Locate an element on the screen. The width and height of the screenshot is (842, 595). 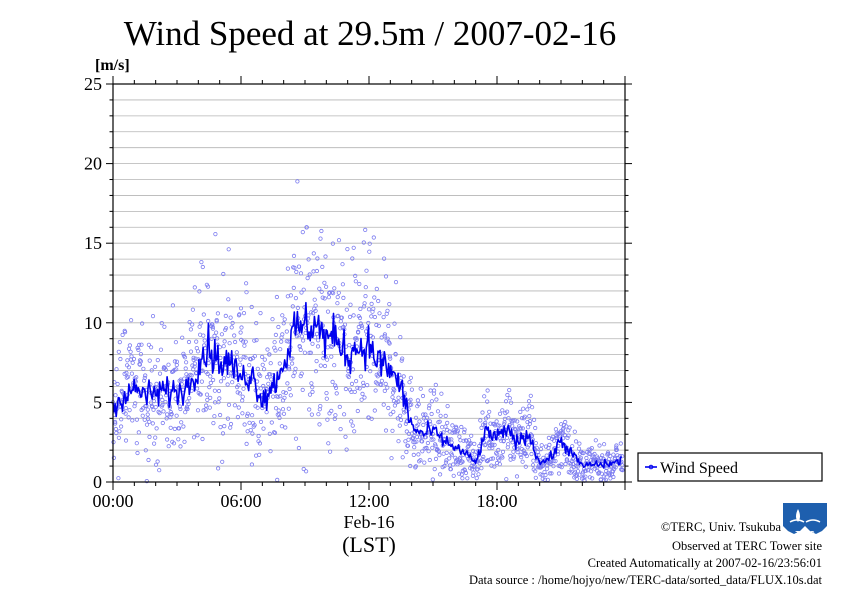
x-tick-labels: 00:00 06:00 12:00 18:00 is located at coordinates (304, 501).